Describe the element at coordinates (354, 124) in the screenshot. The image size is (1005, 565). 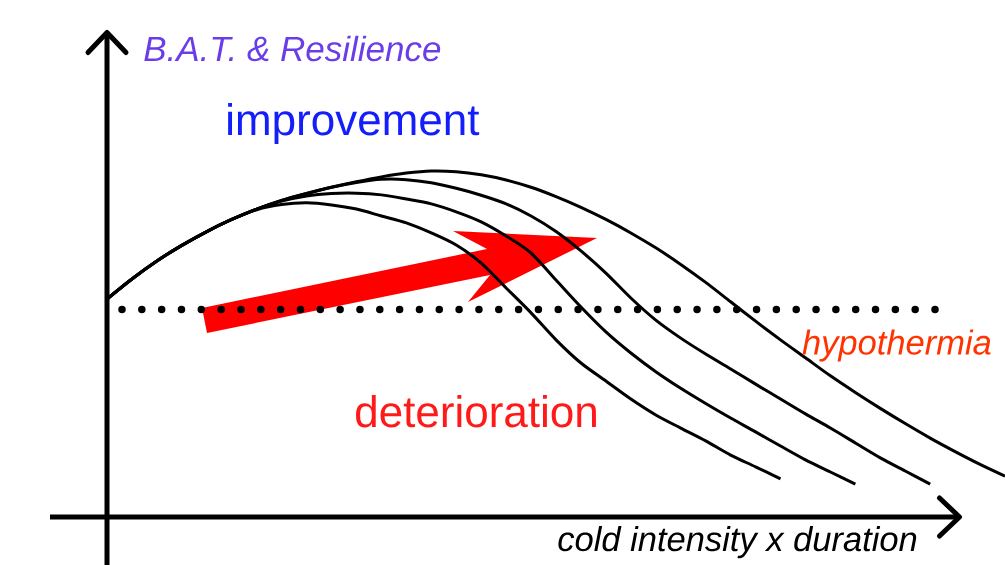
I see `text: improvement` at that location.